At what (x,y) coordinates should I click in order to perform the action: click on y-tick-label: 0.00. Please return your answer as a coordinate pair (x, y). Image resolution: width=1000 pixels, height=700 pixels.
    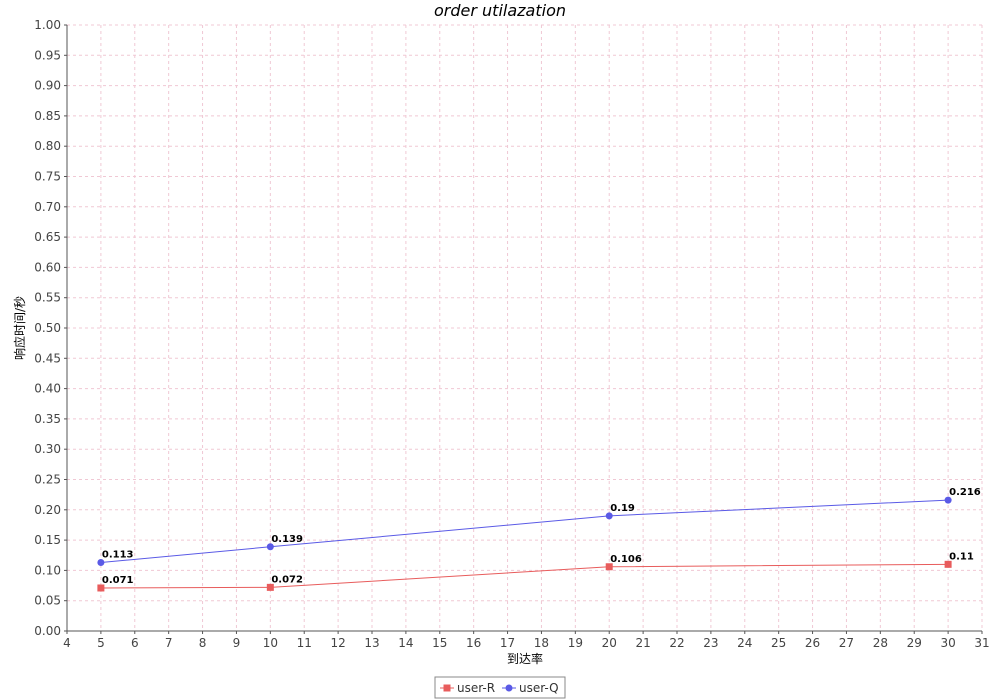
    Looking at the image, I should click on (47, 631).